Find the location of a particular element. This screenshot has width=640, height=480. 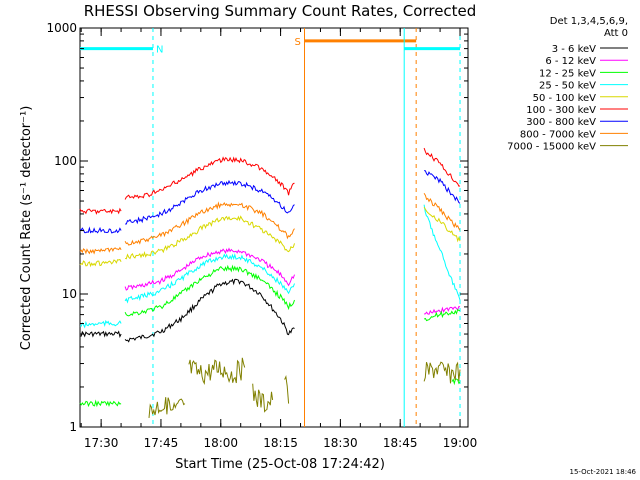

timestamp-footer: 15-Oct-2021 18:46 is located at coordinates (603, 472).